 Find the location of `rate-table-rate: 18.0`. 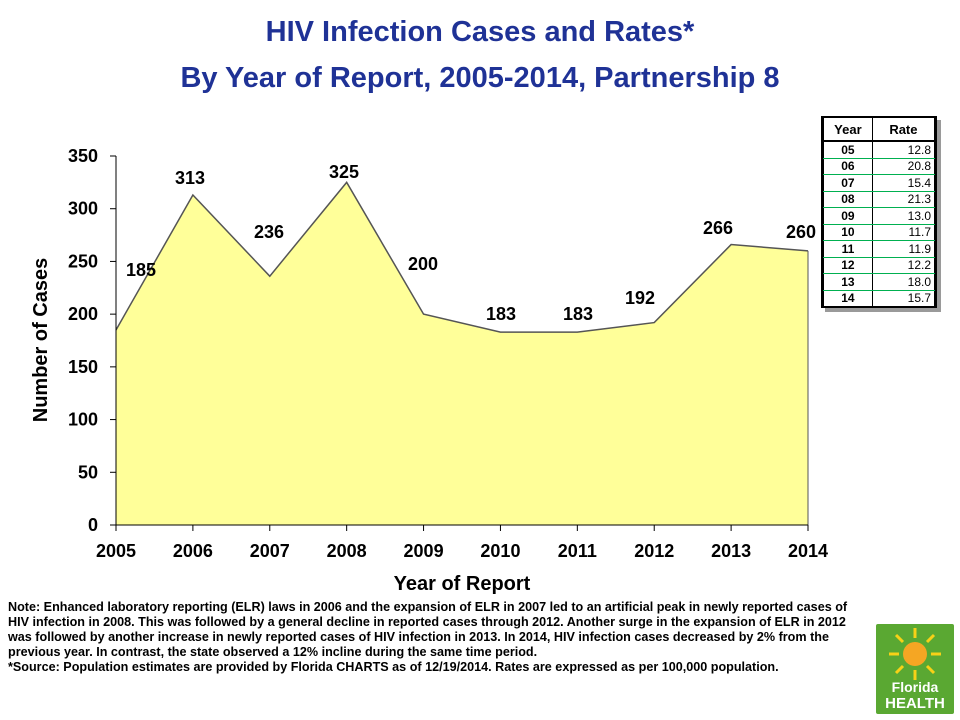

rate-table-rate: 18.0 is located at coordinates (903, 282).